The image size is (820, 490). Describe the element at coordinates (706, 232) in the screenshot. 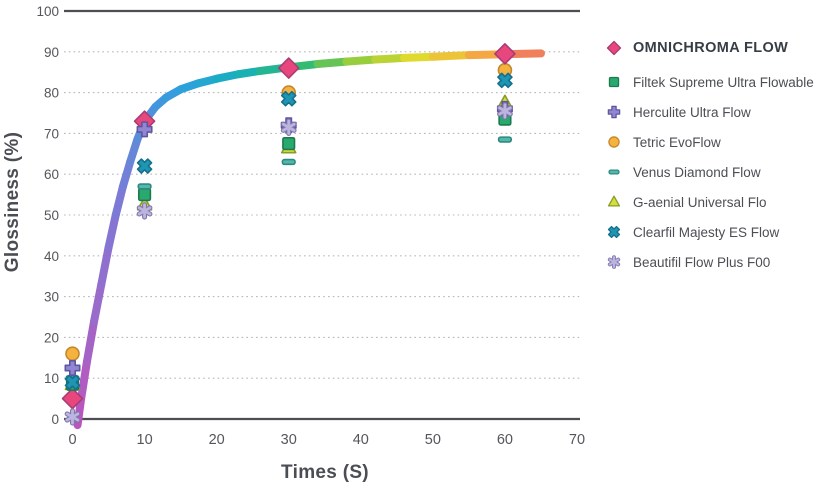

I see `legend-label: Clearfil Majesty ES Flow` at that location.